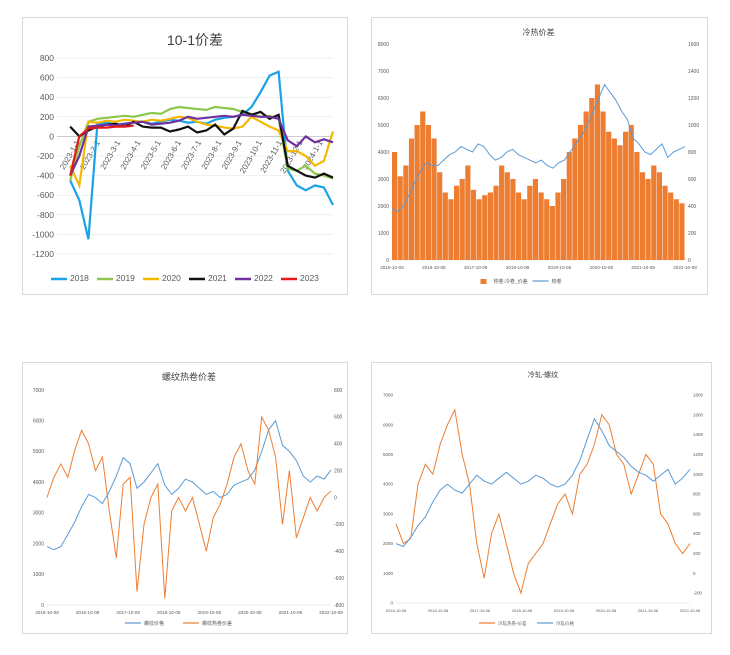 This screenshot has width=730, height=655. What do you see at coordinates (45, 176) in the screenshot?
I see `y-tick-label: -400` at bounding box center [45, 176].